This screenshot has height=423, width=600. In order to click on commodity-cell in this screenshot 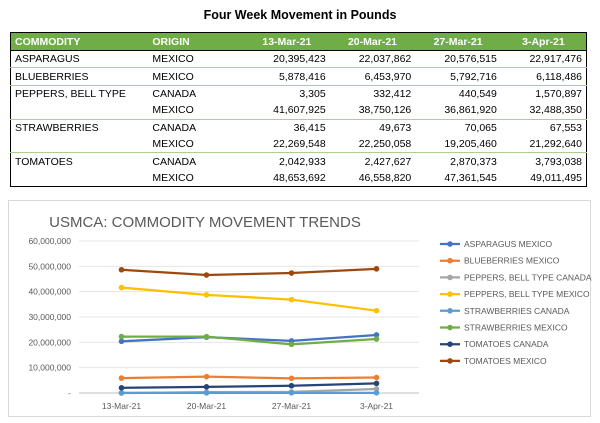, I will do `click(80, 144)`.